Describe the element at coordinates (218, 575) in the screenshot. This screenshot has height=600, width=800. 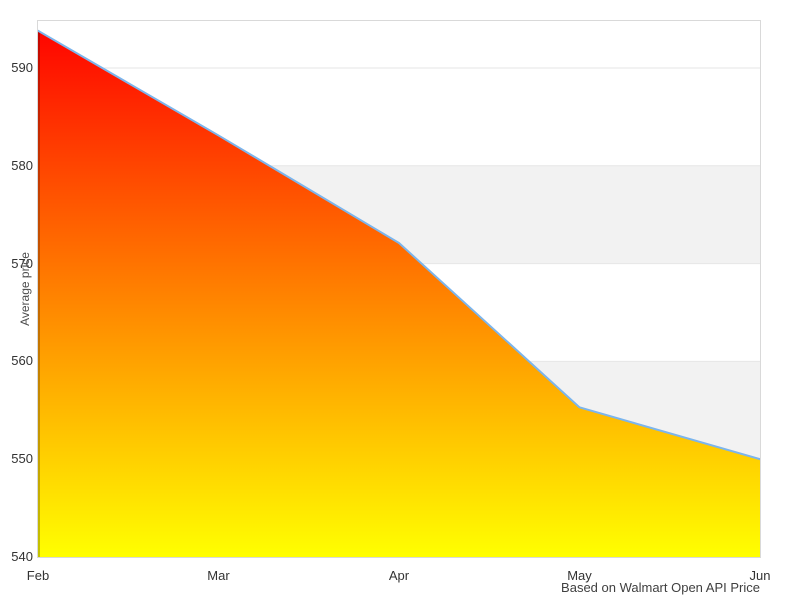
I see `x-tick-label: Mar` at that location.